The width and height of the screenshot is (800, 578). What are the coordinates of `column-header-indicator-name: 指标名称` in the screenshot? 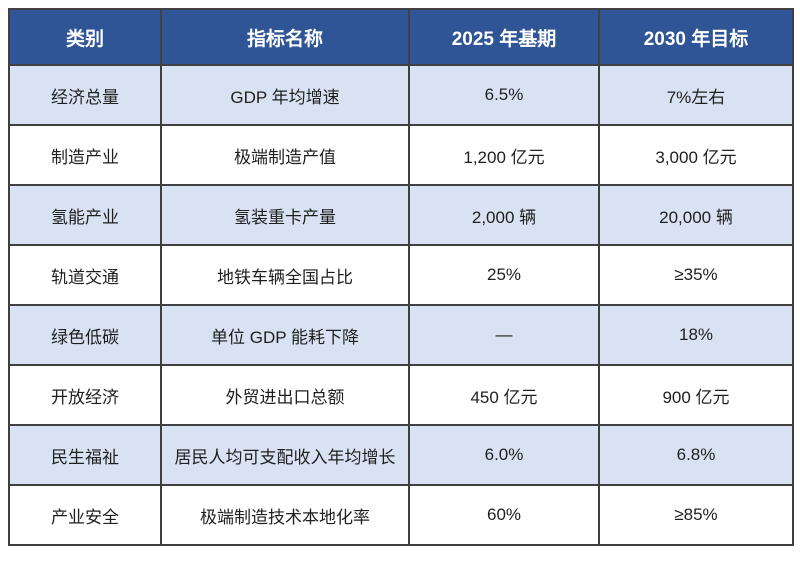 It's located at (285, 37).